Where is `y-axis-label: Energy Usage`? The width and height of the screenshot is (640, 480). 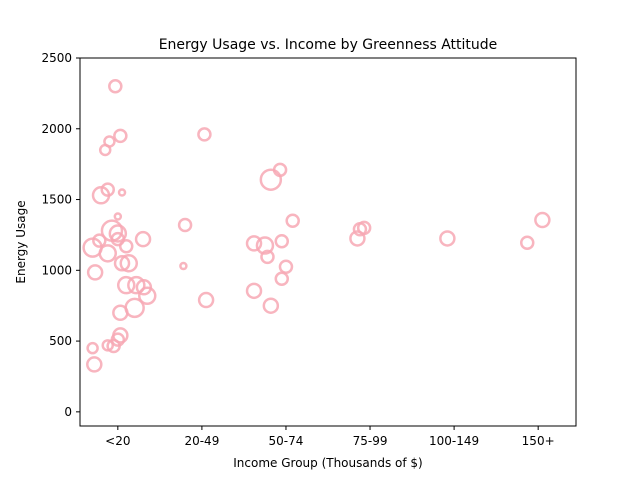 y-axis-label: Energy Usage is located at coordinates (21, 241).